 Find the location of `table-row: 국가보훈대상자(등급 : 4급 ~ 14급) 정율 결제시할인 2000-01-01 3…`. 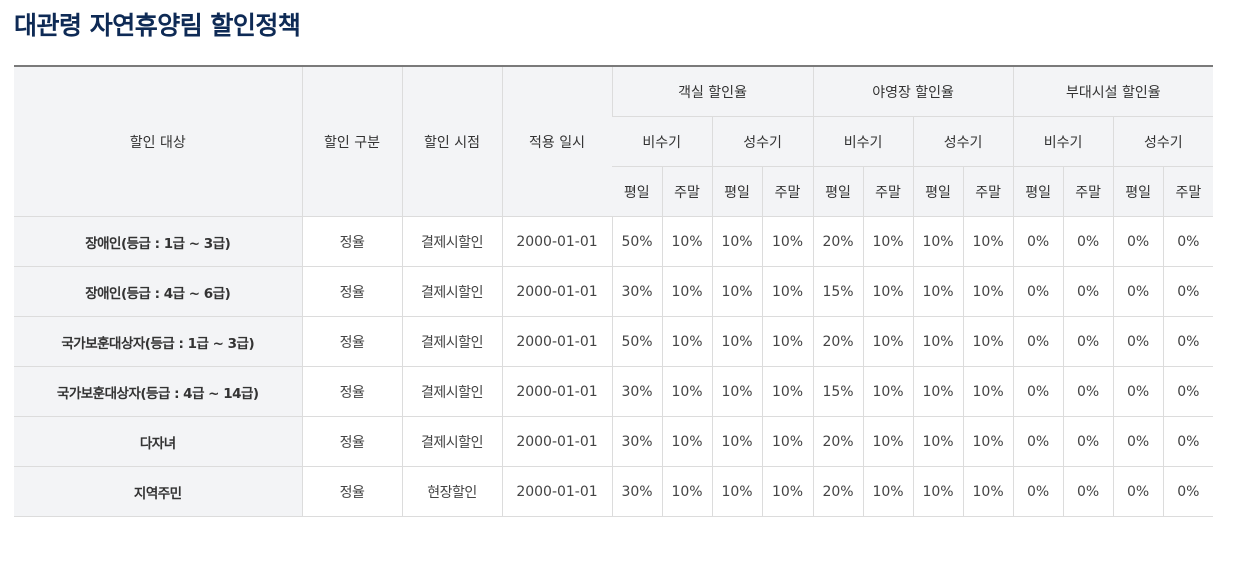

table-row: 국가보훈대상자(등급 : 4급 ~ 14급) 정율 결제시할인 2000-01-01 3… is located at coordinates (614, 391).